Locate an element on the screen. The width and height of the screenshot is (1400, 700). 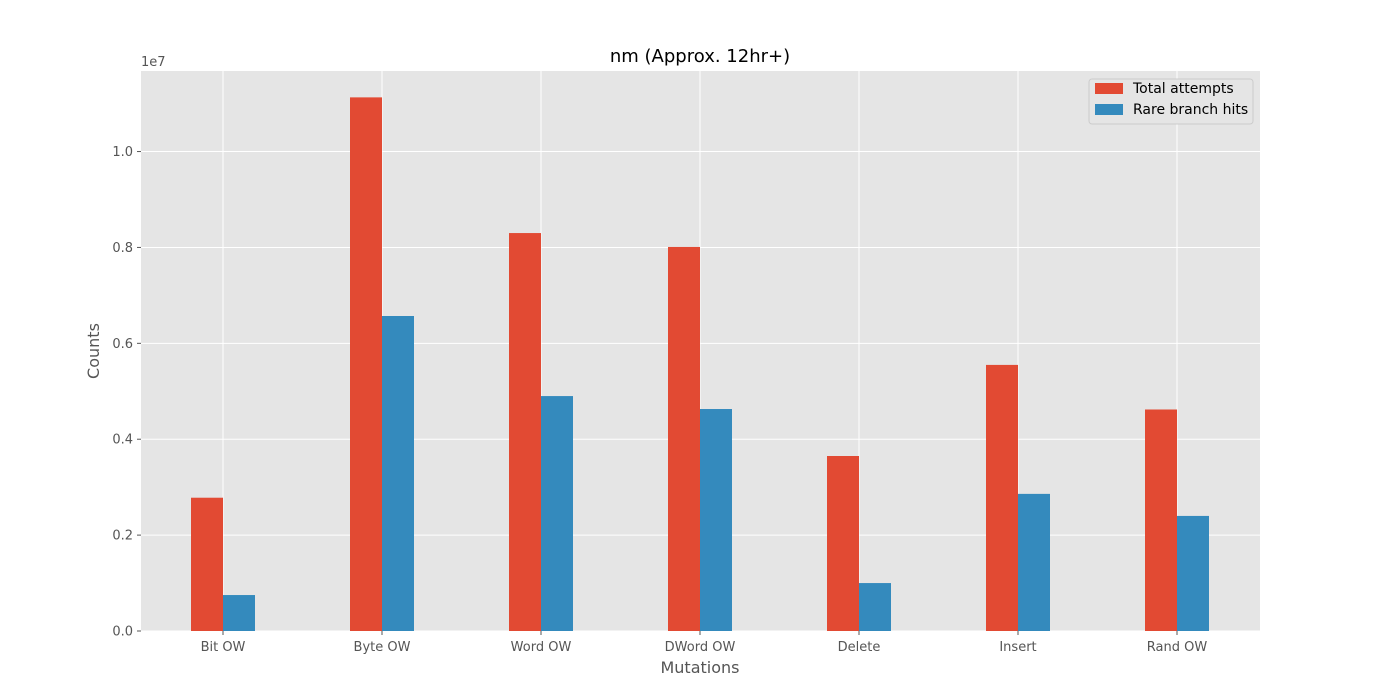
x-tick-label: Bit OW is located at coordinates (223, 647).